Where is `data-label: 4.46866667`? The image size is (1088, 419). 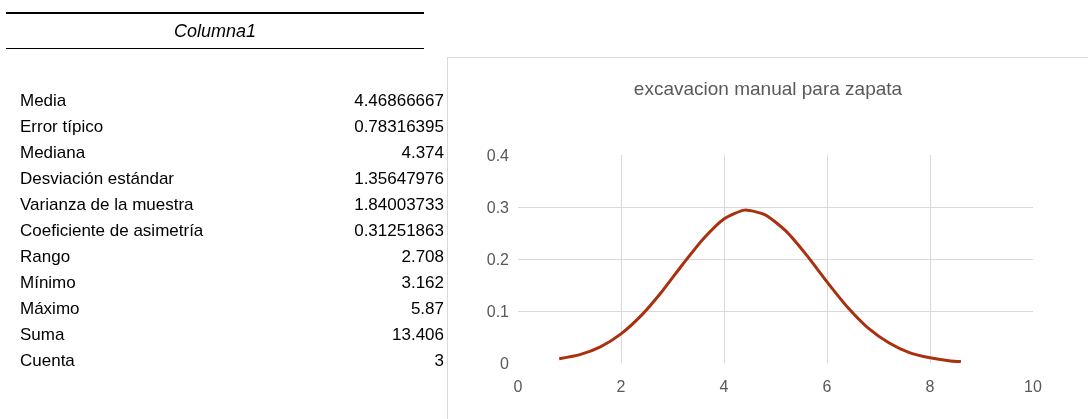 data-label: 4.46866667 is located at coordinates (399, 101).